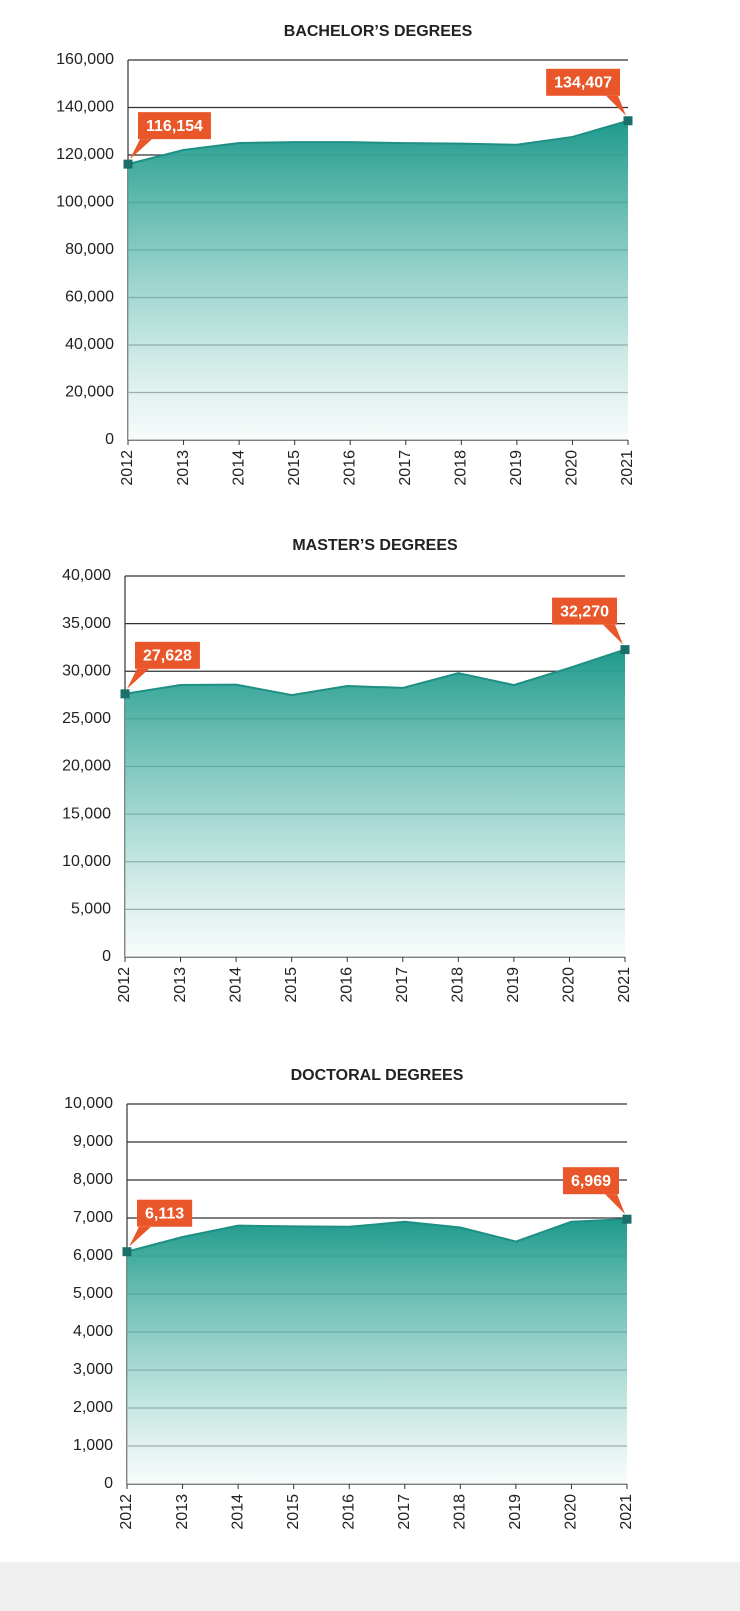 The image size is (740, 1611). I want to click on y-tick-label: 80,000, so click(89, 249).